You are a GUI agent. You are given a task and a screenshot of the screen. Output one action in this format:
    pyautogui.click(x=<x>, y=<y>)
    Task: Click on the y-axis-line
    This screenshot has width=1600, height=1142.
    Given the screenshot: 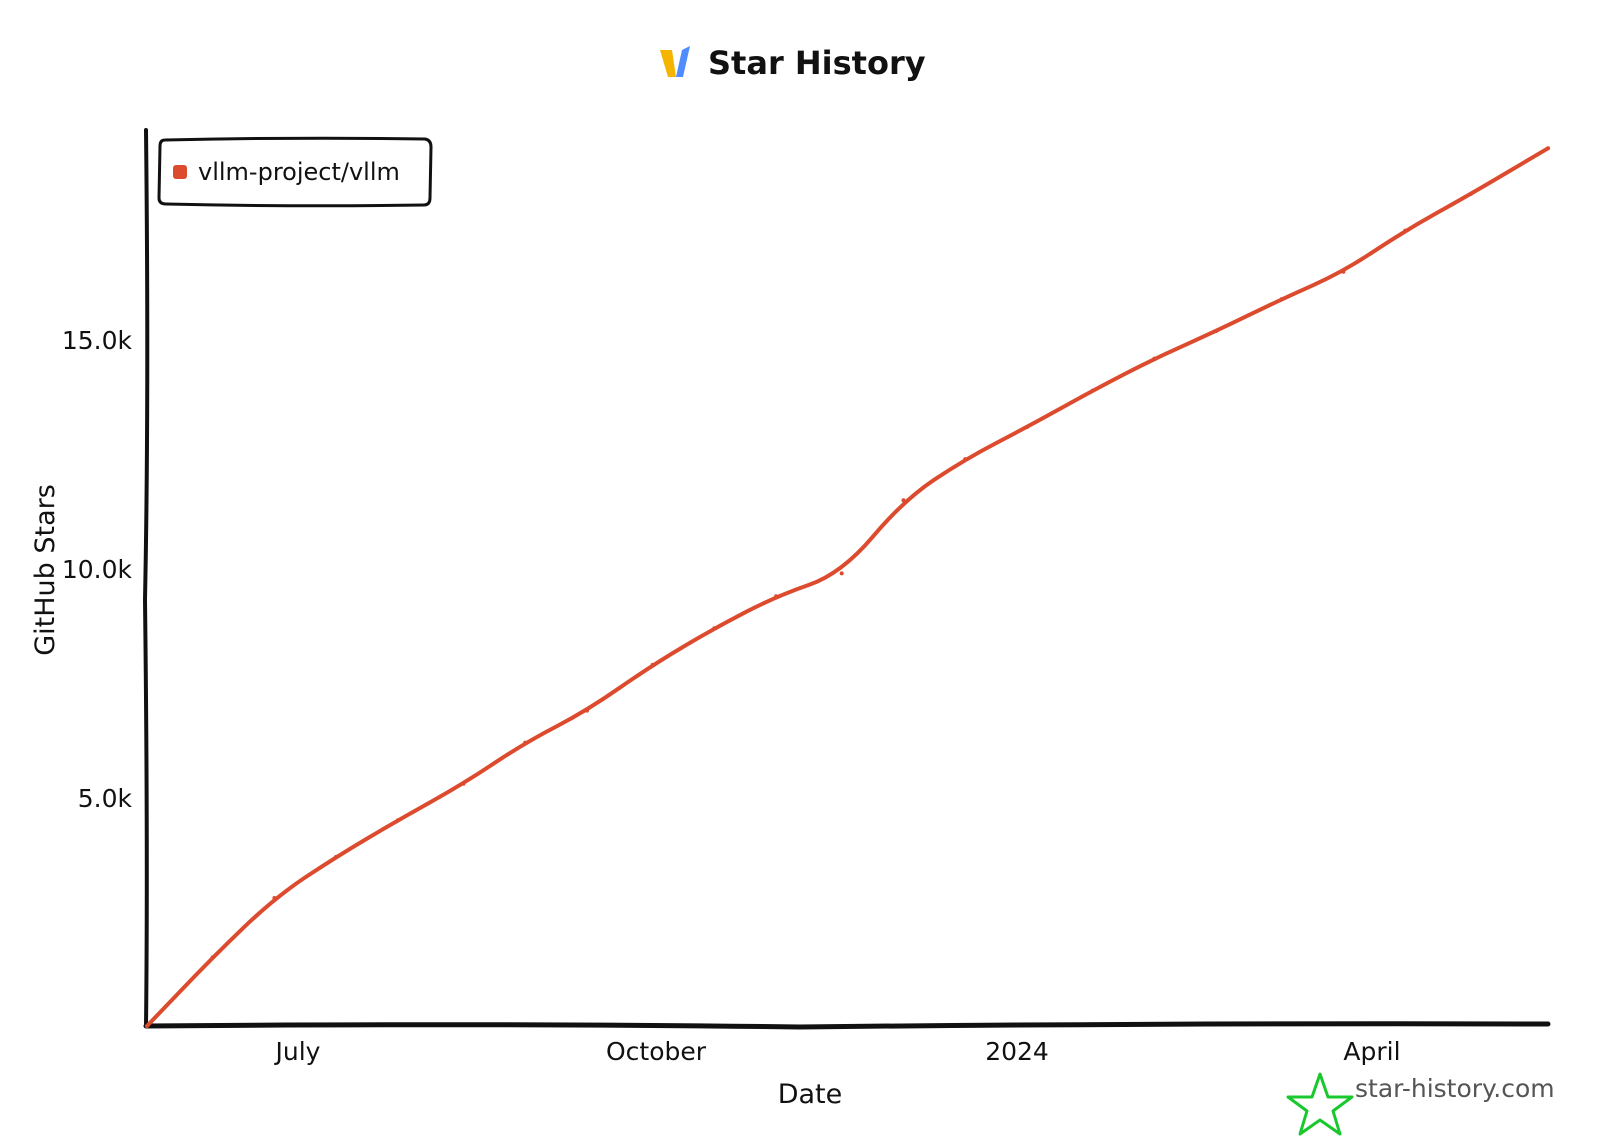 What is the action you would take?
    pyautogui.click(x=146, y=578)
    